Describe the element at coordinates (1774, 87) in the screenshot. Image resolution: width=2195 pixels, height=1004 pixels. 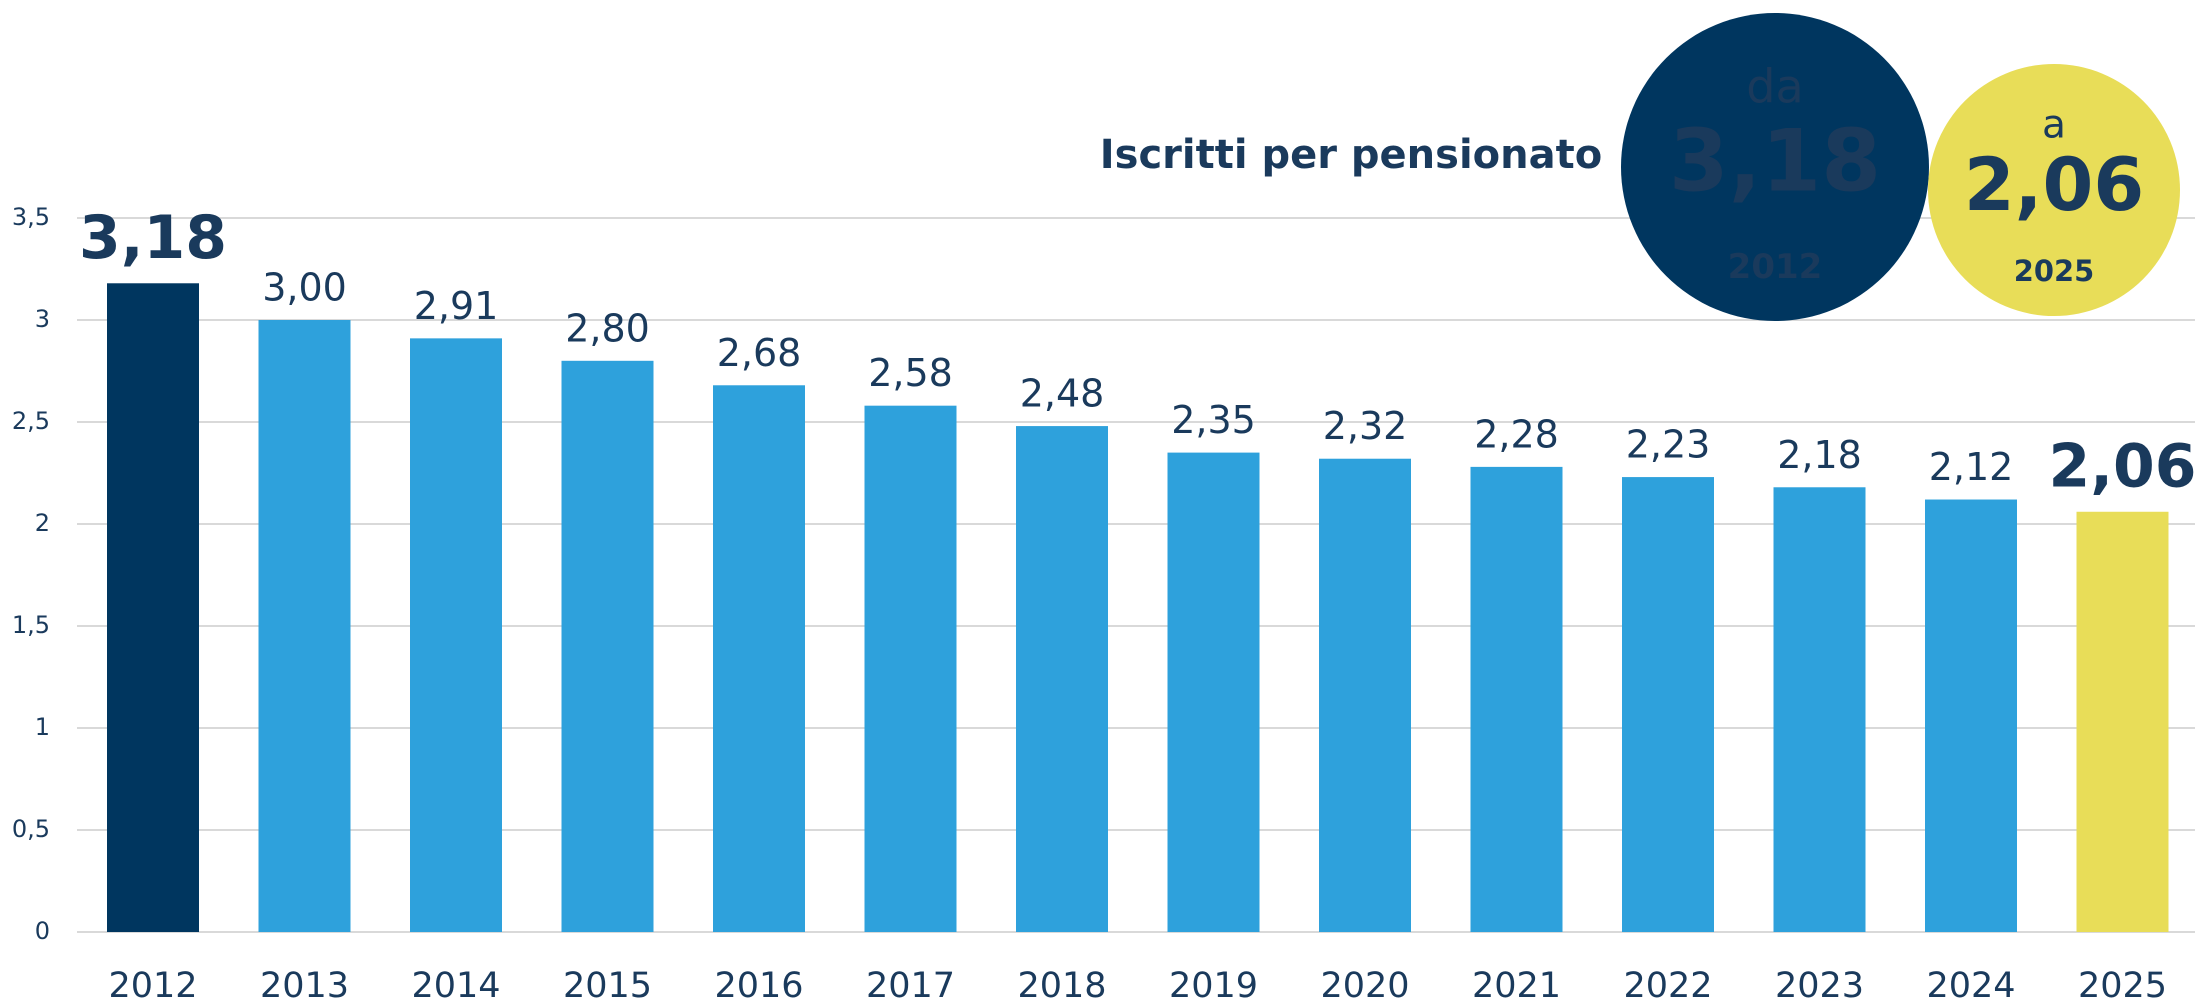
I see `badge-prefix: da` at that location.